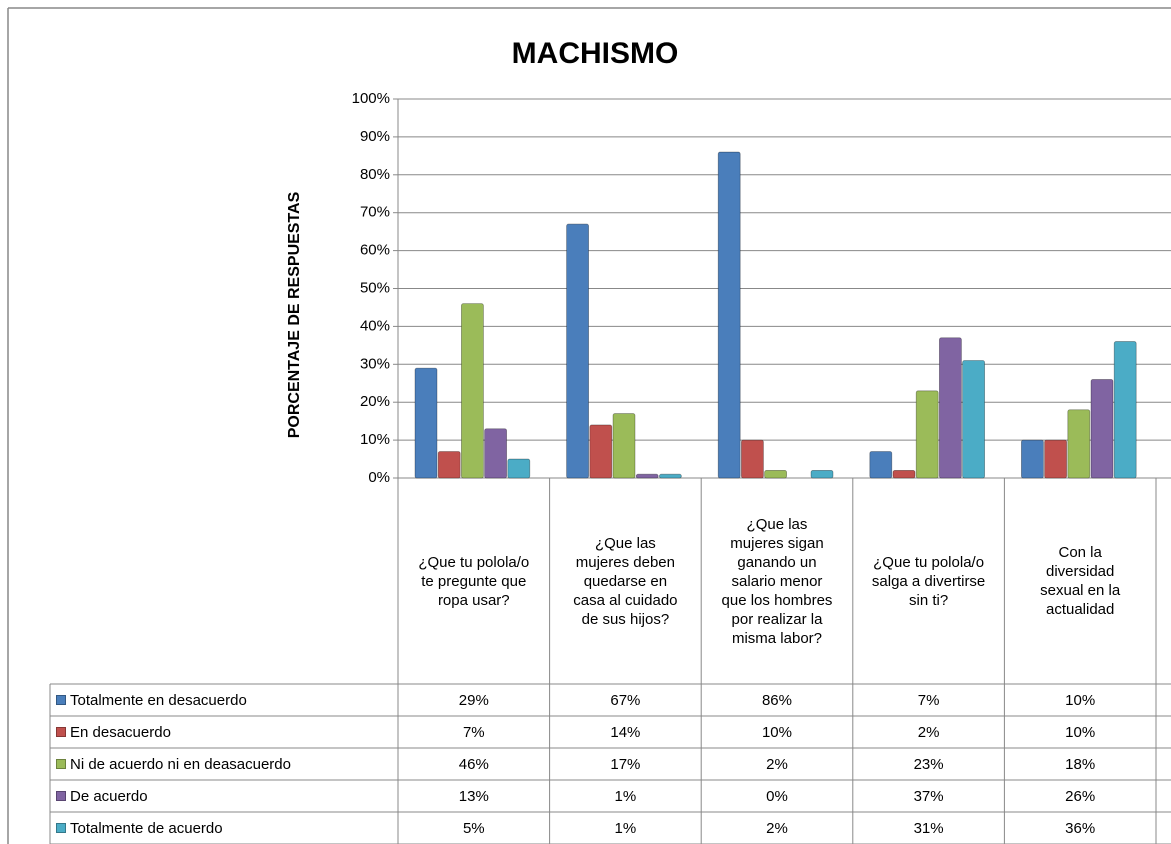 This screenshot has width=1171, height=844. Describe the element at coordinates (375, 250) in the screenshot. I see `y-tick-label: 60%` at that location.